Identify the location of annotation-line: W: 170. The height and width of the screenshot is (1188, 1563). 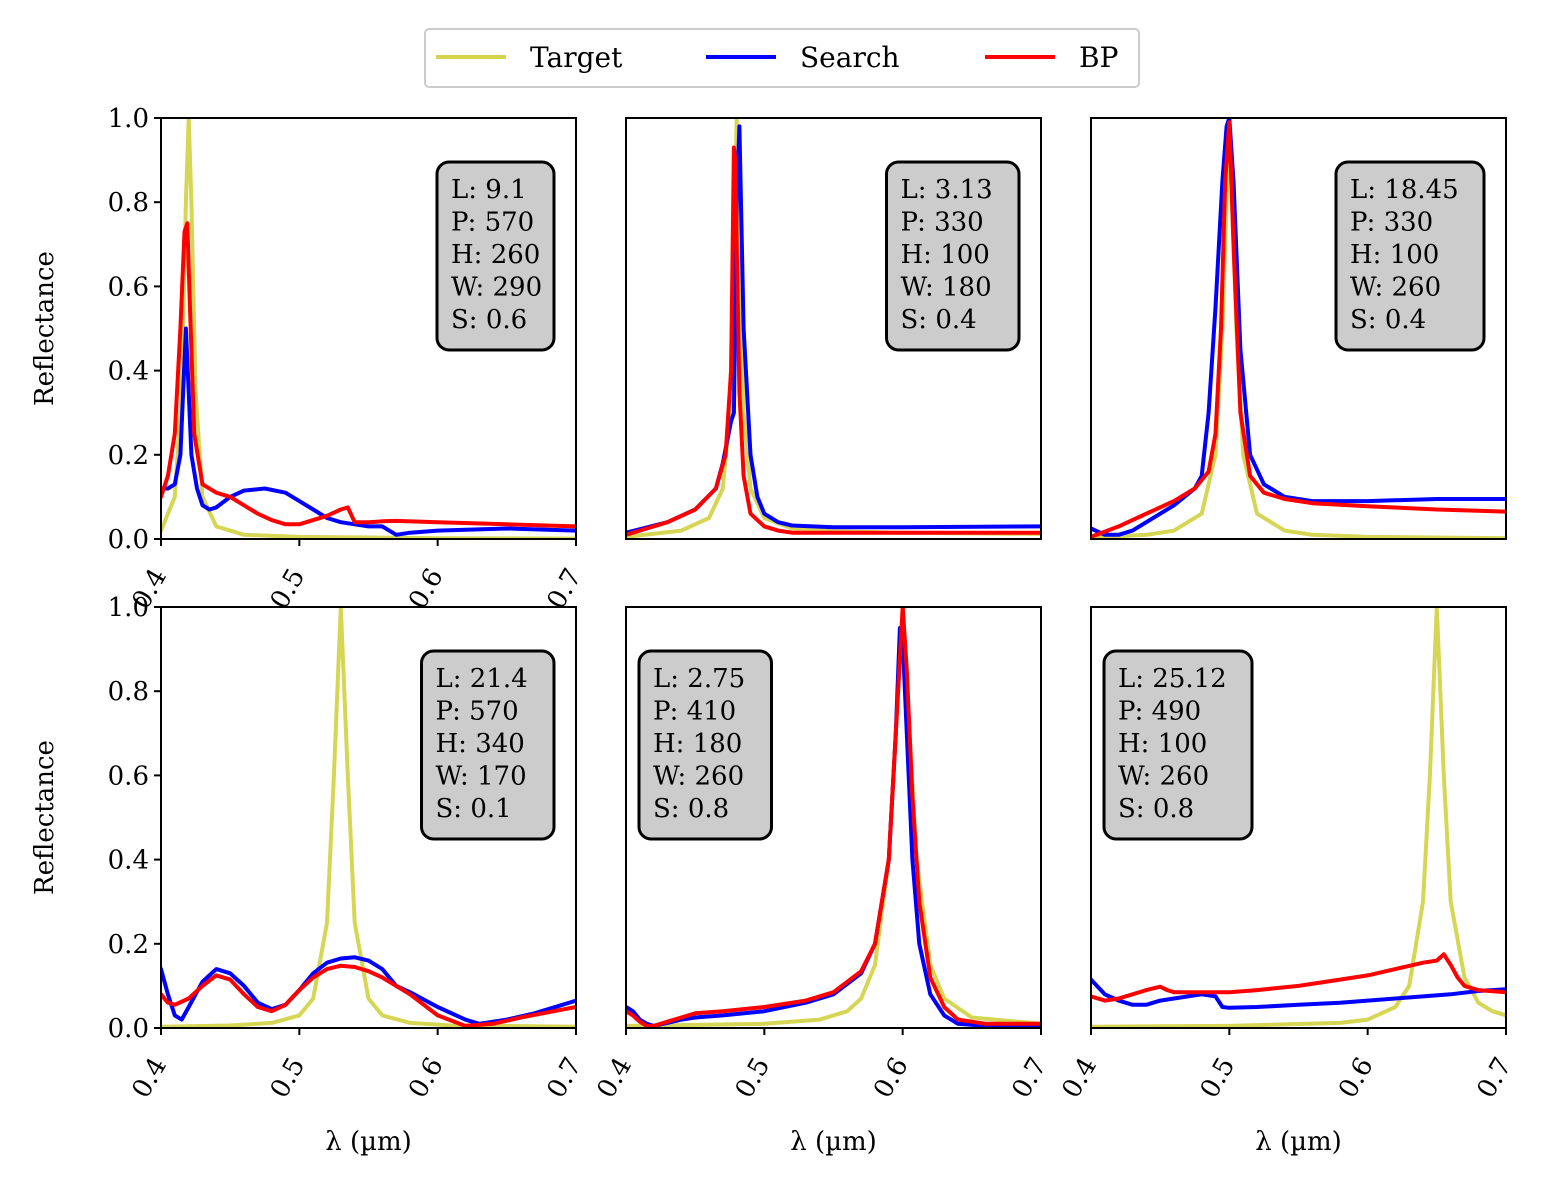
(481, 777).